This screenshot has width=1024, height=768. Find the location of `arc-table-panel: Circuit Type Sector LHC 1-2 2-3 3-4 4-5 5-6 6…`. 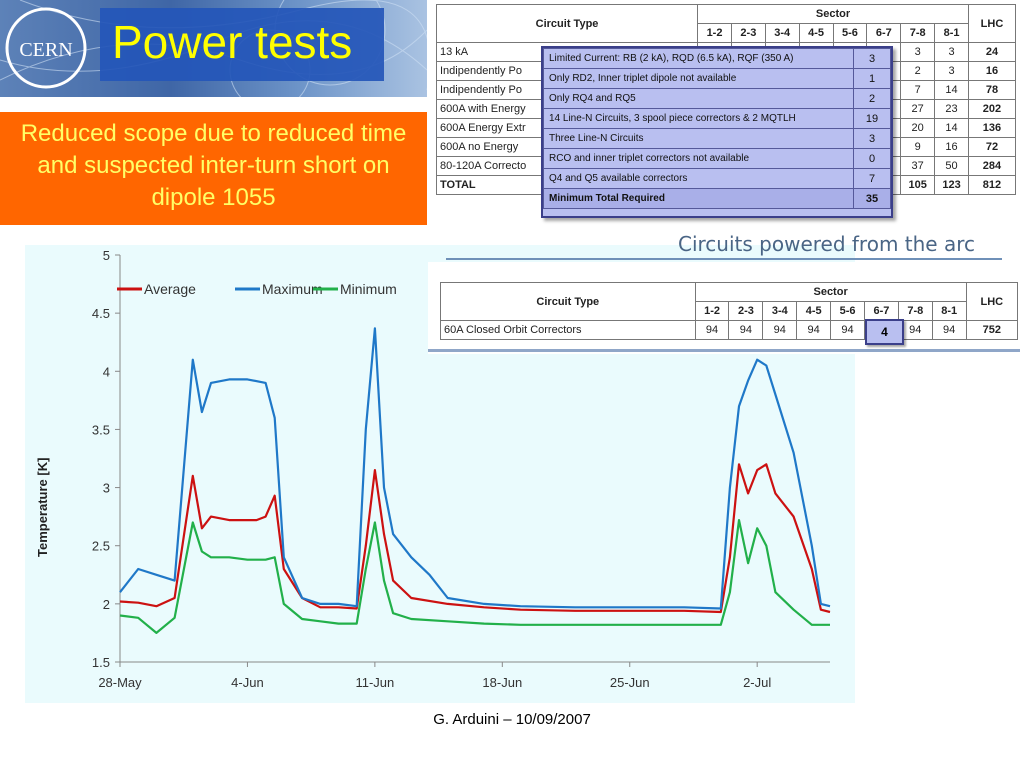

arc-table-panel: Circuit Type Sector LHC 1-2 2-3 3-4 4-5 5-6 6… is located at coordinates (726, 308).